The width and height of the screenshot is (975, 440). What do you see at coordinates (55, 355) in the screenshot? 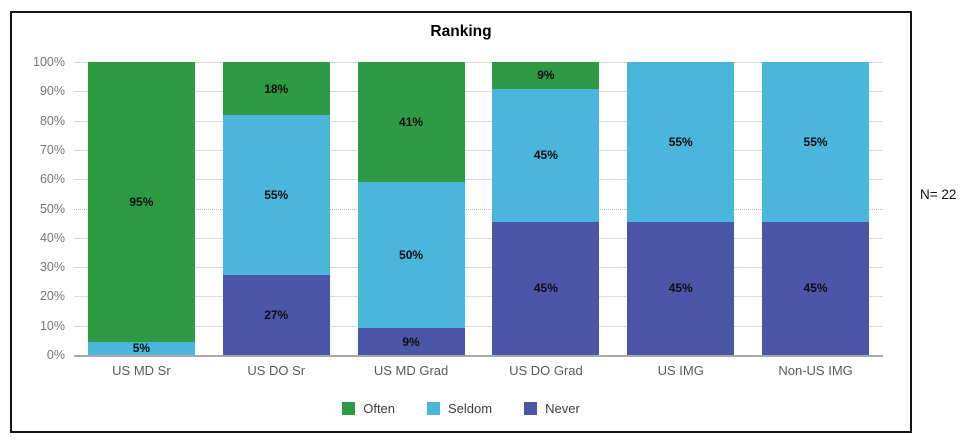
I see `y-axis-tick-label: 0%` at bounding box center [55, 355].